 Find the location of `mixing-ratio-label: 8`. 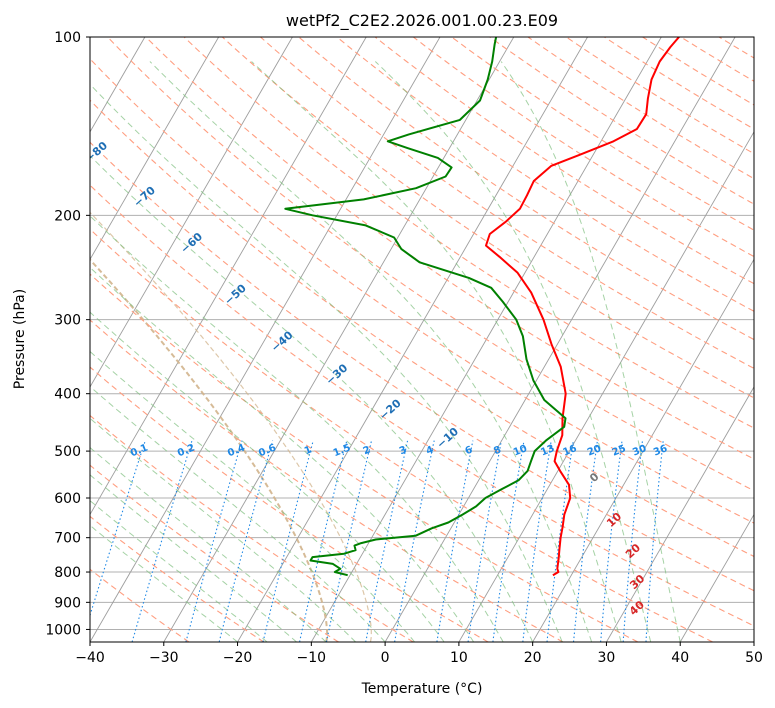

mixing-ratio-label: 8 is located at coordinates (497, 450).